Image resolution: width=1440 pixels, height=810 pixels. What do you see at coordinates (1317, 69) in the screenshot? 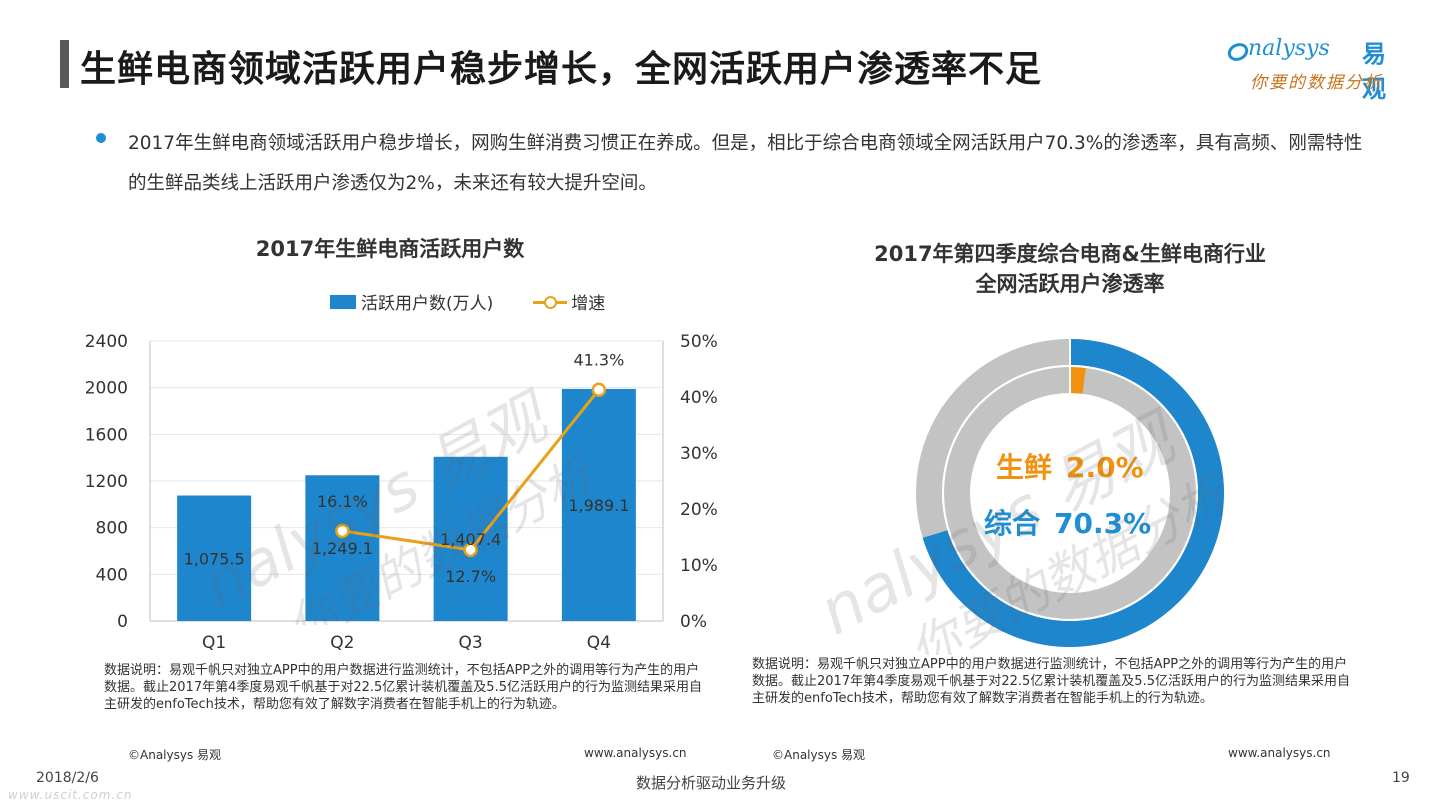
I see `analysys-logo: nalysys 易观 你要的数据分析` at bounding box center [1317, 69].